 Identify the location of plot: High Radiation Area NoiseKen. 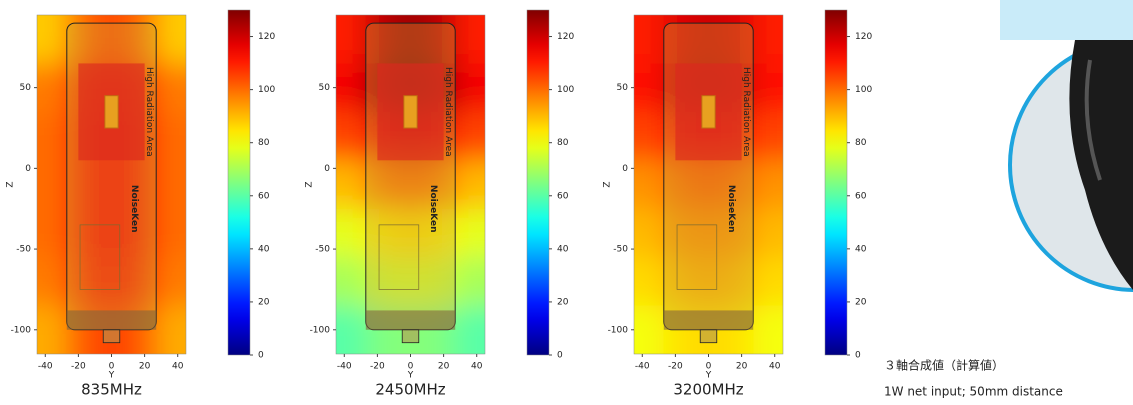
(708, 184).